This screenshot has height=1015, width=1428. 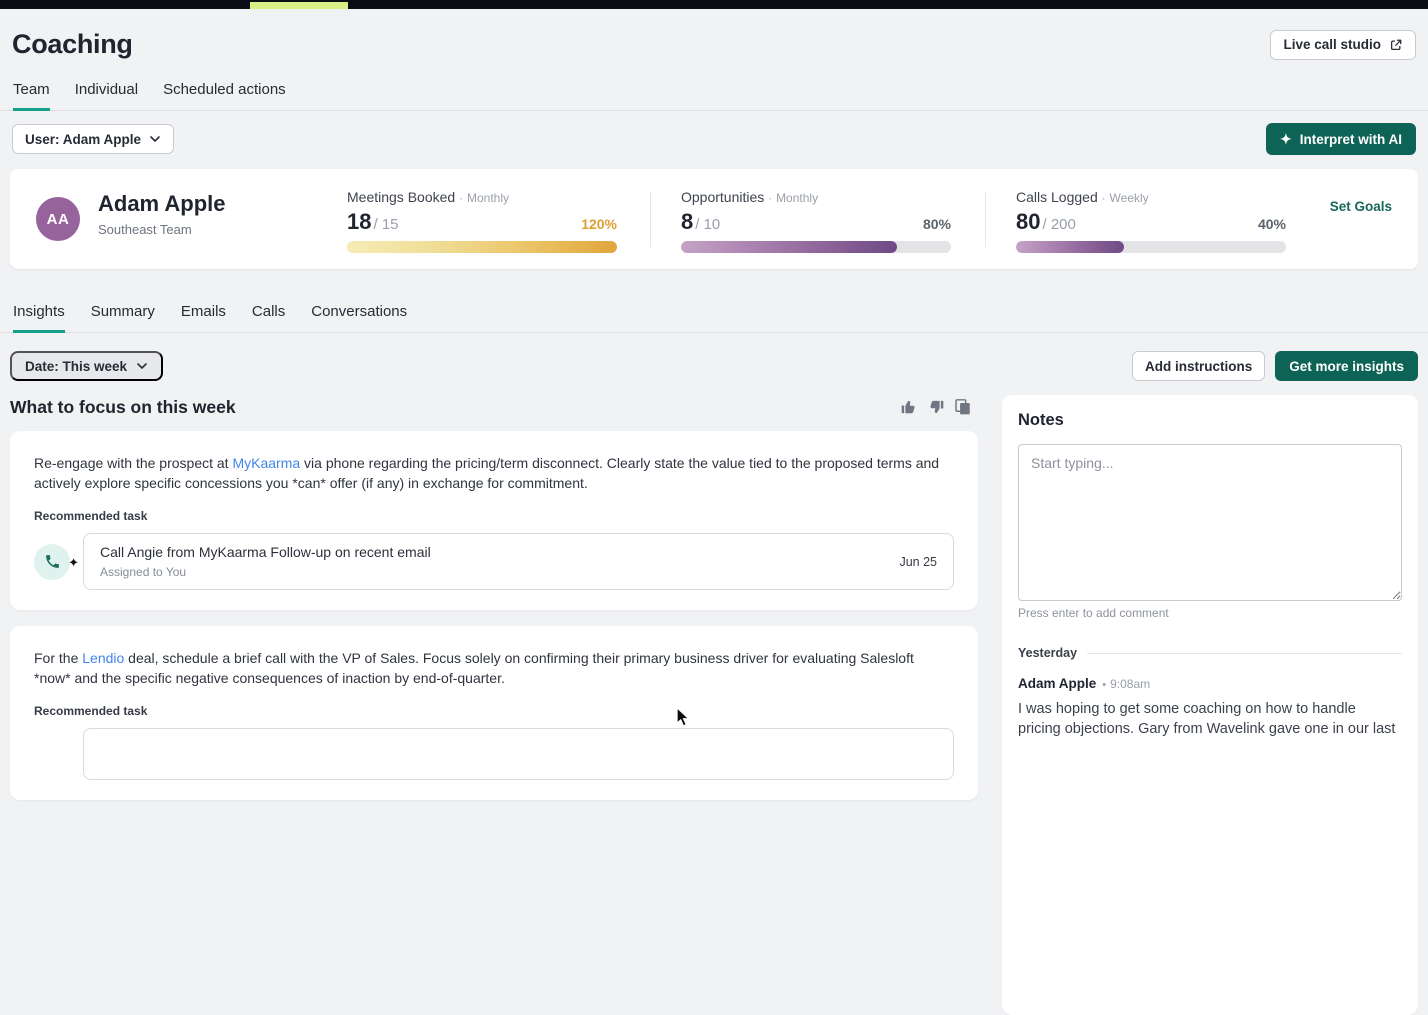 What do you see at coordinates (266, 463) in the screenshot?
I see `account-link-mykaarma: MyKaarma` at bounding box center [266, 463].